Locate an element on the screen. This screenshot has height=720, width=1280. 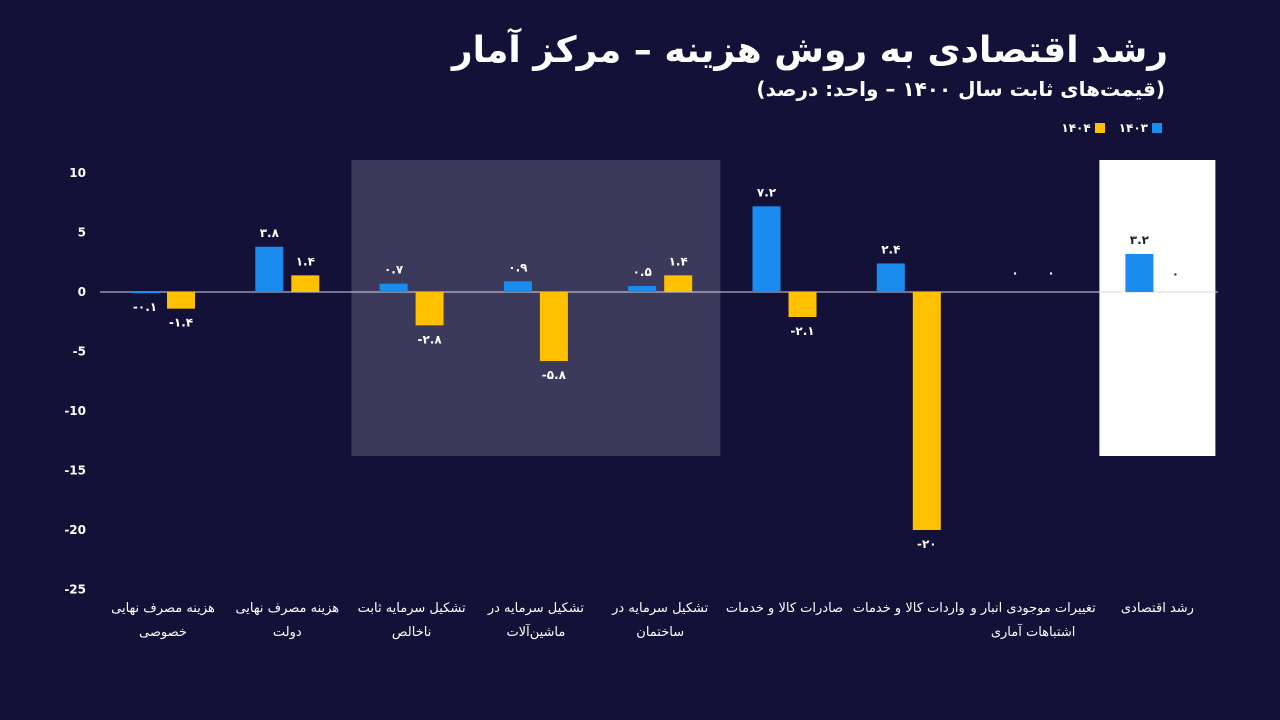
legend-item-1404: ۱۴۰۴ is located at coordinates (1083, 128).